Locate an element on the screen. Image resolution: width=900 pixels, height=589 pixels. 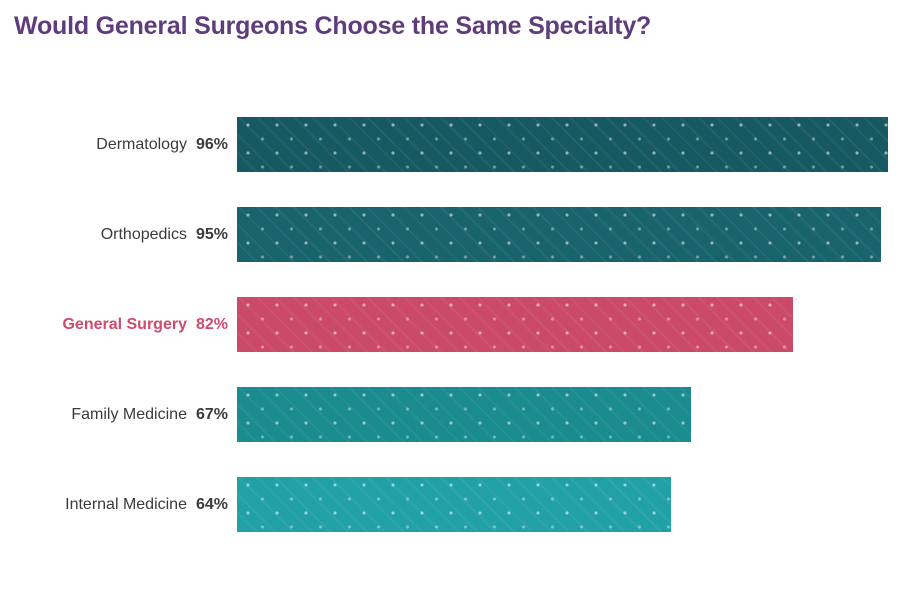
category-label: Orthopedics 95% is located at coordinates (118, 235).